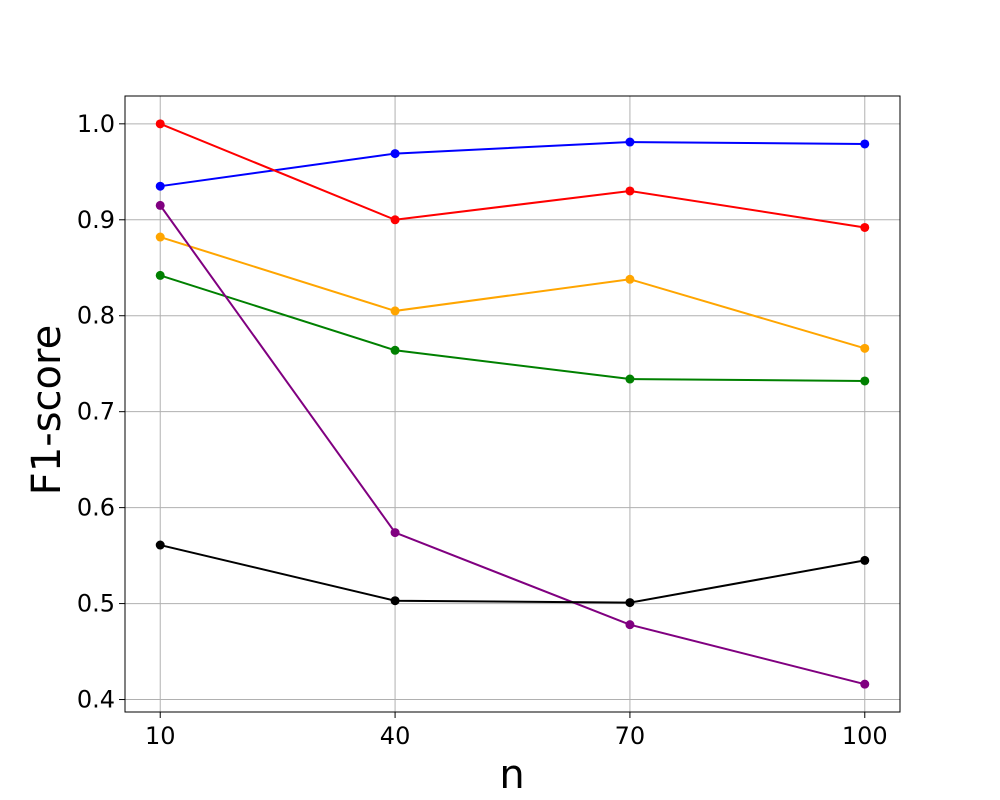 The height and width of the screenshot is (800, 1000). What do you see at coordinates (395, 736) in the screenshot?
I see `x-tick-label: 40` at bounding box center [395, 736].